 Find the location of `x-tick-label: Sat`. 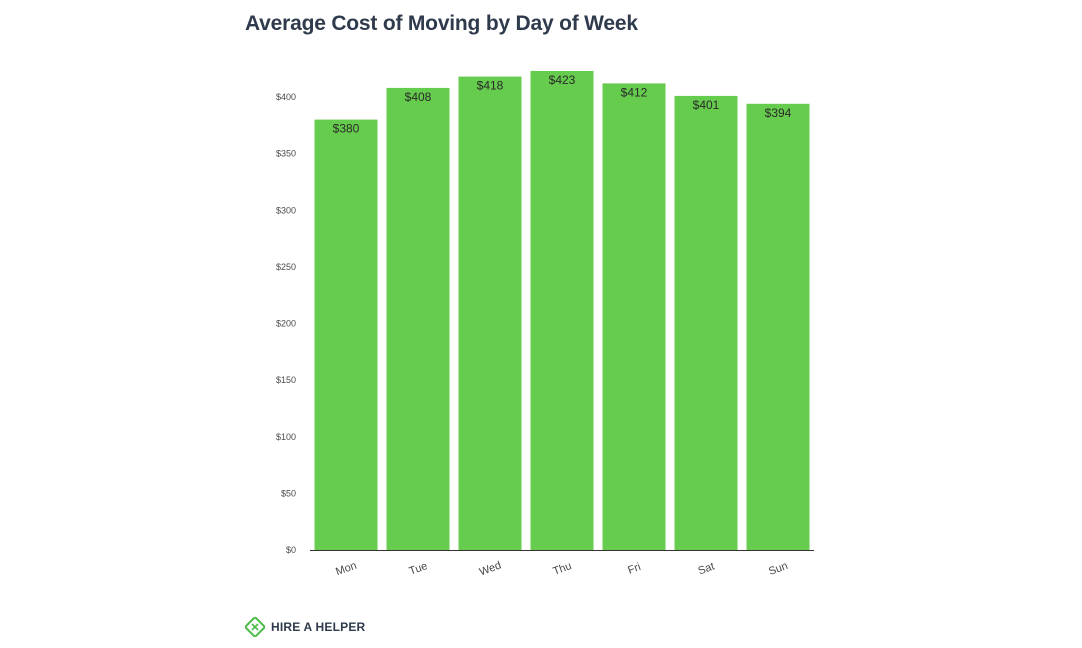

x-tick-label: Sat is located at coordinates (707, 568).